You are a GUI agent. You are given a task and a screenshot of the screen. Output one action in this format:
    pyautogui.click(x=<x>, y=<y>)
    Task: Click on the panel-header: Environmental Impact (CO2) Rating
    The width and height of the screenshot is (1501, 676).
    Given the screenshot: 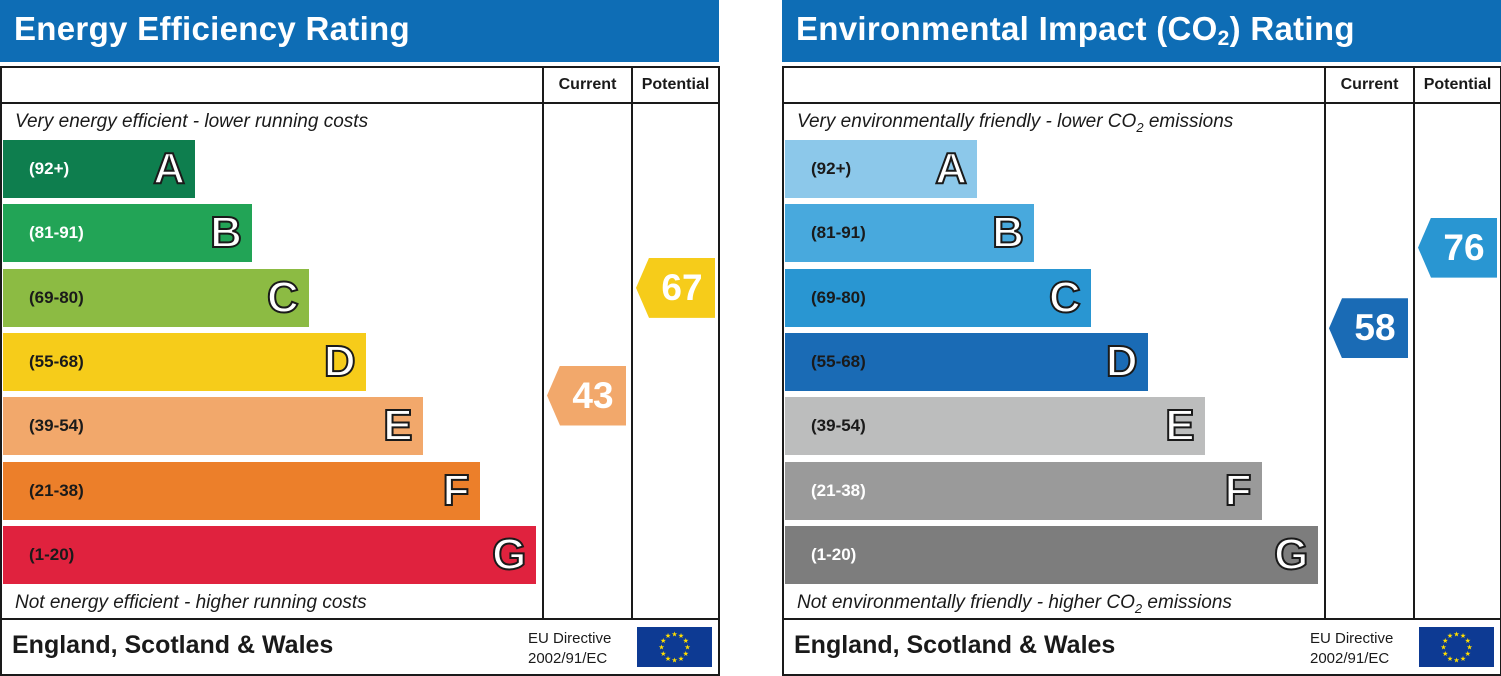 What is the action you would take?
    pyautogui.click(x=1141, y=31)
    